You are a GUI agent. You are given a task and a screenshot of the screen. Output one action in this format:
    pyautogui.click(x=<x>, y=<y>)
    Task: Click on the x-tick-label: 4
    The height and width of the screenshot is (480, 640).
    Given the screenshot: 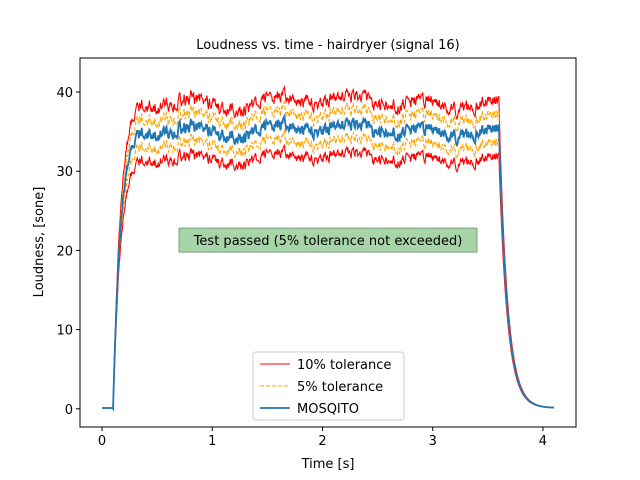 What is the action you would take?
    pyautogui.click(x=543, y=441)
    